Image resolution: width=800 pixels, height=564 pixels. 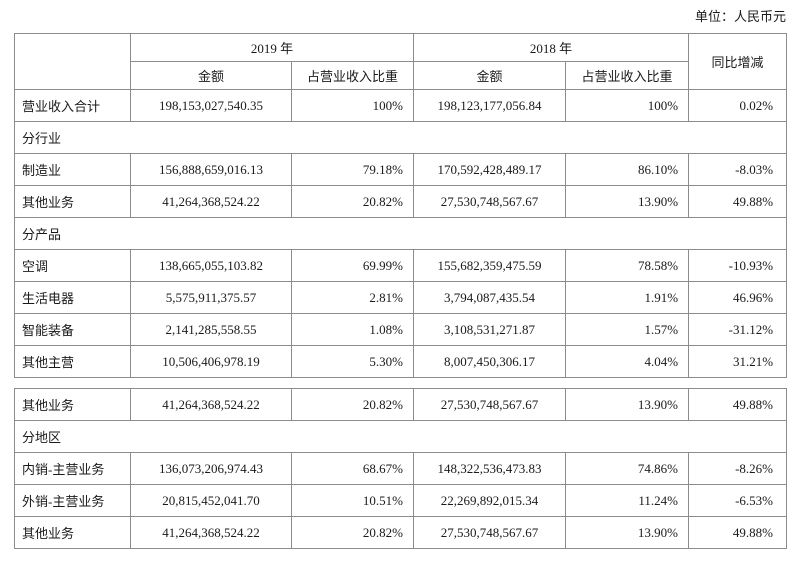 What do you see at coordinates (72, 468) in the screenshot?
I see `row-label: 内销-主营业务` at bounding box center [72, 468].